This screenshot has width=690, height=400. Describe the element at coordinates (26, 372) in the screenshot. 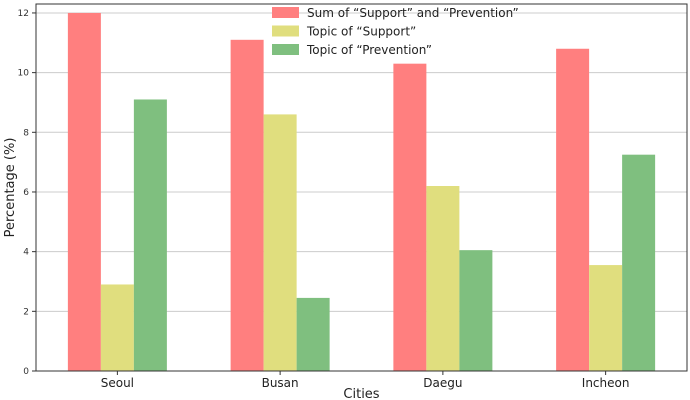

I see `y-tick-label: 0` at that location.